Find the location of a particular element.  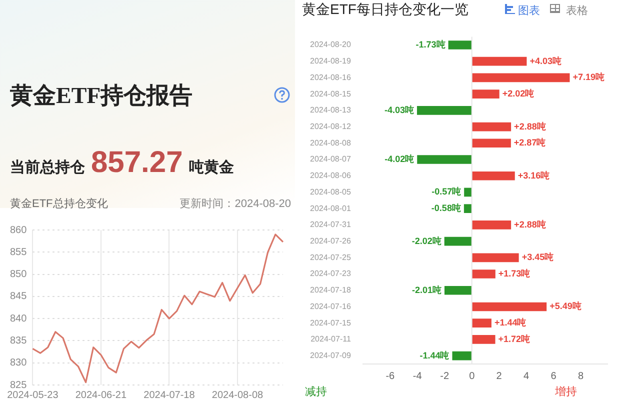

data-label: +3.16吨 is located at coordinates (534, 175).